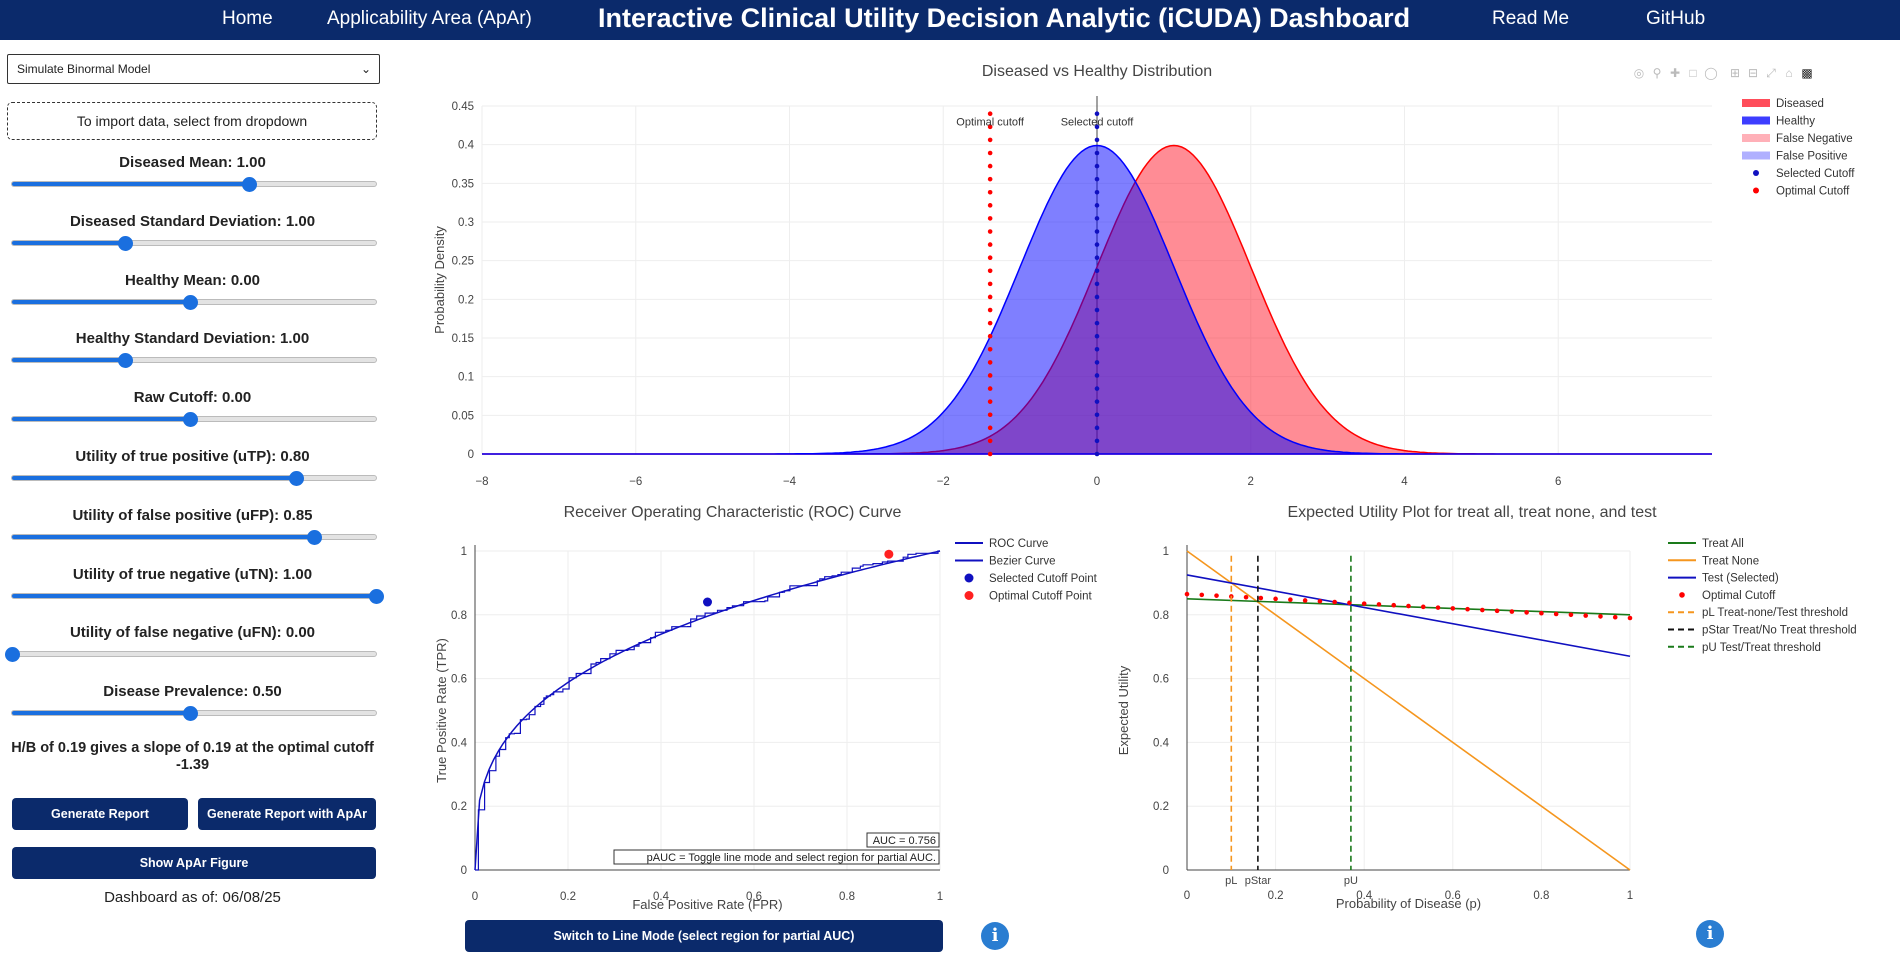 This screenshot has height=954, width=1900. I want to click on show-apar-figure-button: Show ApAr Figure, so click(194, 863).